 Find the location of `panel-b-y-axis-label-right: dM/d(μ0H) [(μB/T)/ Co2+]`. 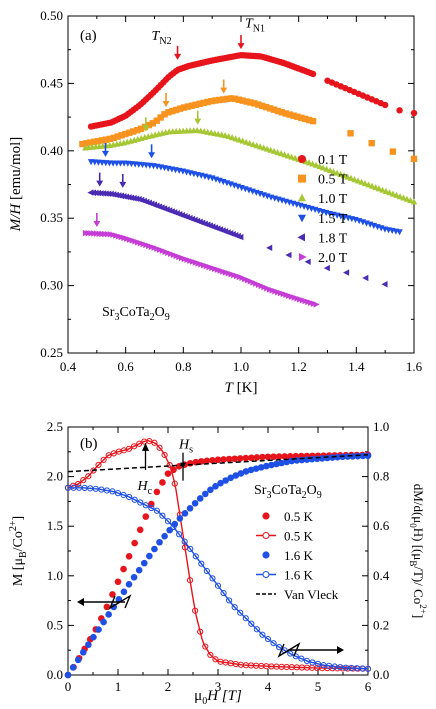

panel-b-y-axis-label-right: dM/d(μ0H) [(μB/T)/ Co2+] is located at coordinates (418, 551).